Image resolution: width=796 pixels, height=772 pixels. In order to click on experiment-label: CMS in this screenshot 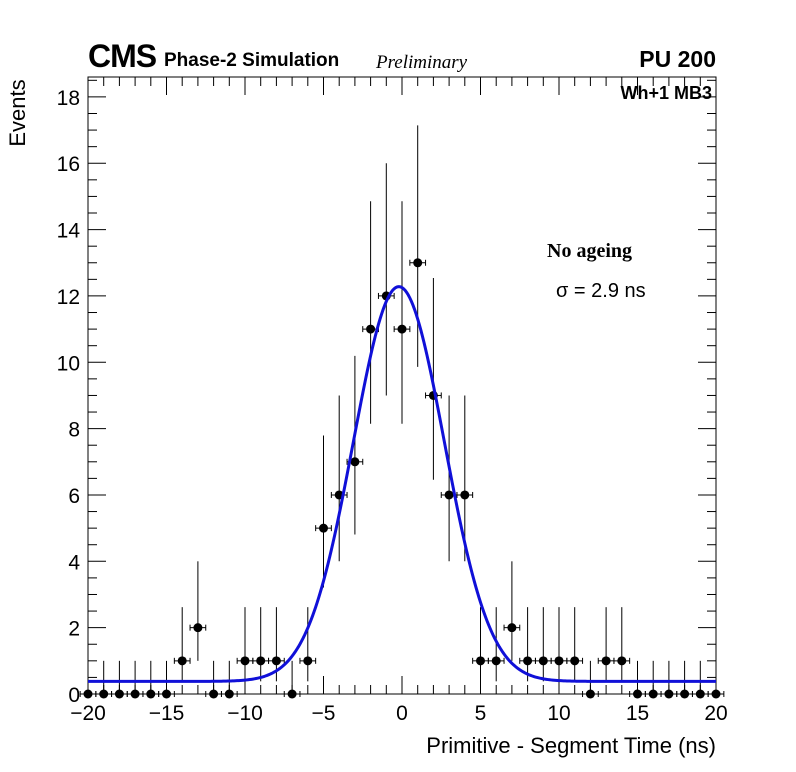, I will do `click(122, 56)`.